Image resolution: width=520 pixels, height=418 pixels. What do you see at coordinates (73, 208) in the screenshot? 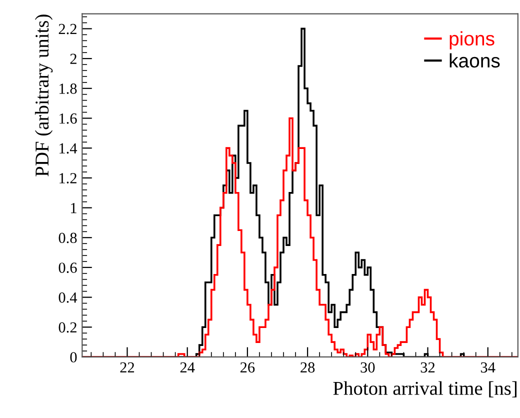
I see `y-tick-label: 1` at bounding box center [73, 208].